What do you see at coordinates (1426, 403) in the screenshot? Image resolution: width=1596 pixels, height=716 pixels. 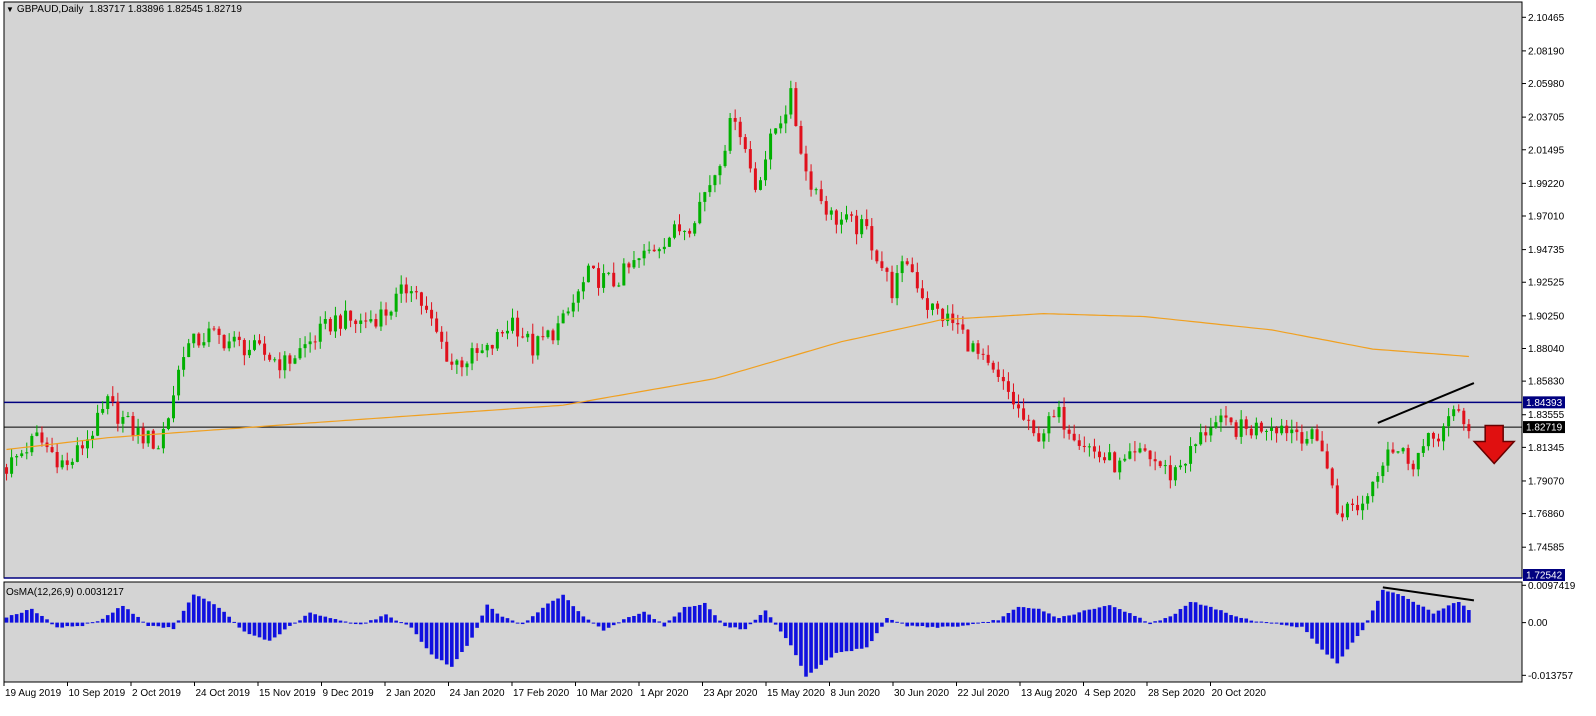 I see `price-trendline` at bounding box center [1426, 403].